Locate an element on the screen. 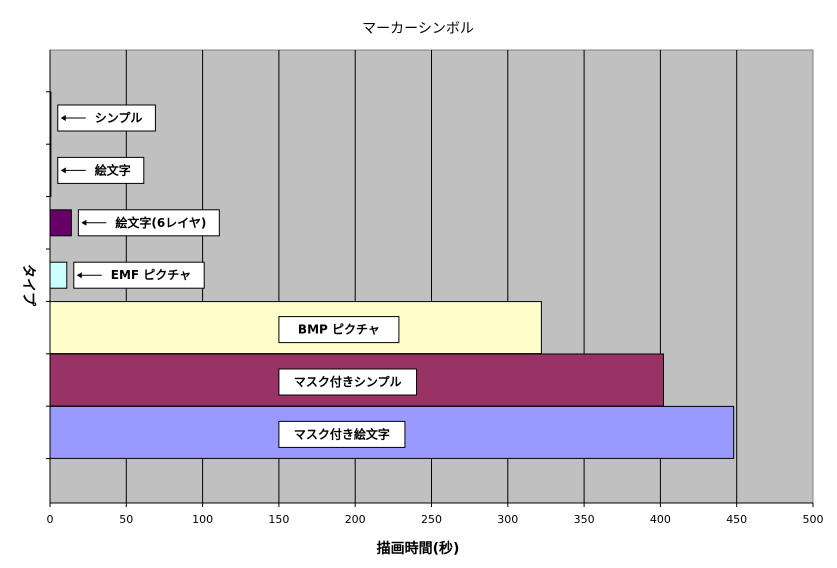 Image resolution: width=837 pixels, height=568 pixels. bar-label: EMF ピクチャ is located at coordinates (151, 275).